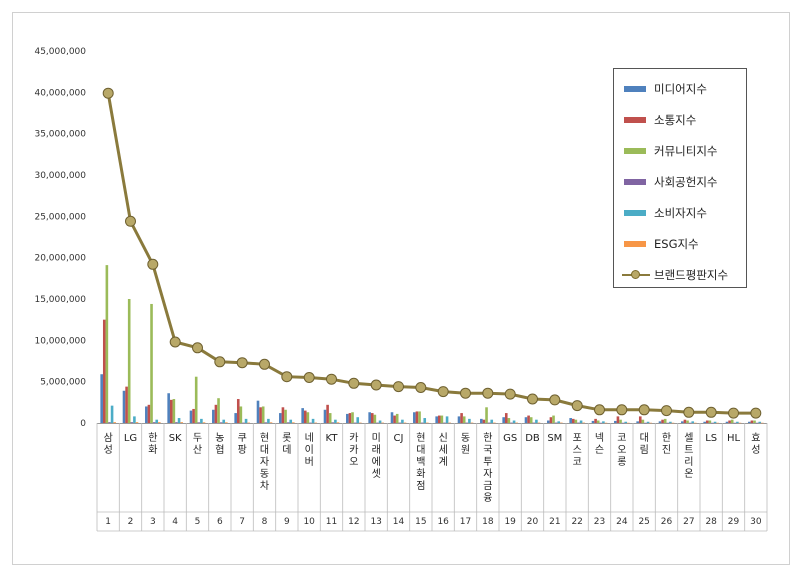  I want to click on legend-label-consumer: 소비자지수, so click(680, 213).